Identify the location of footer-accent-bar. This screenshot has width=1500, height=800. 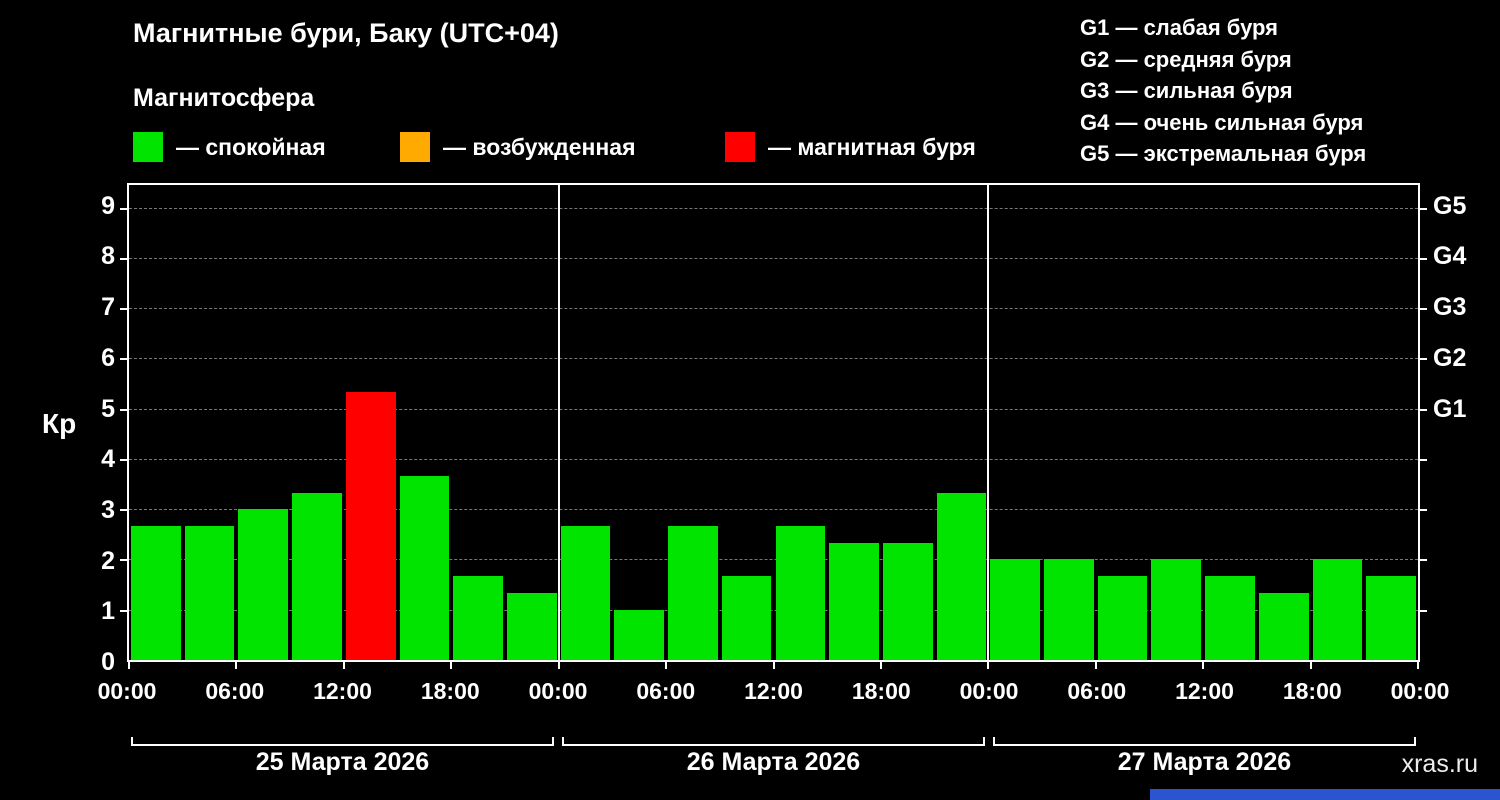
(1325, 794).